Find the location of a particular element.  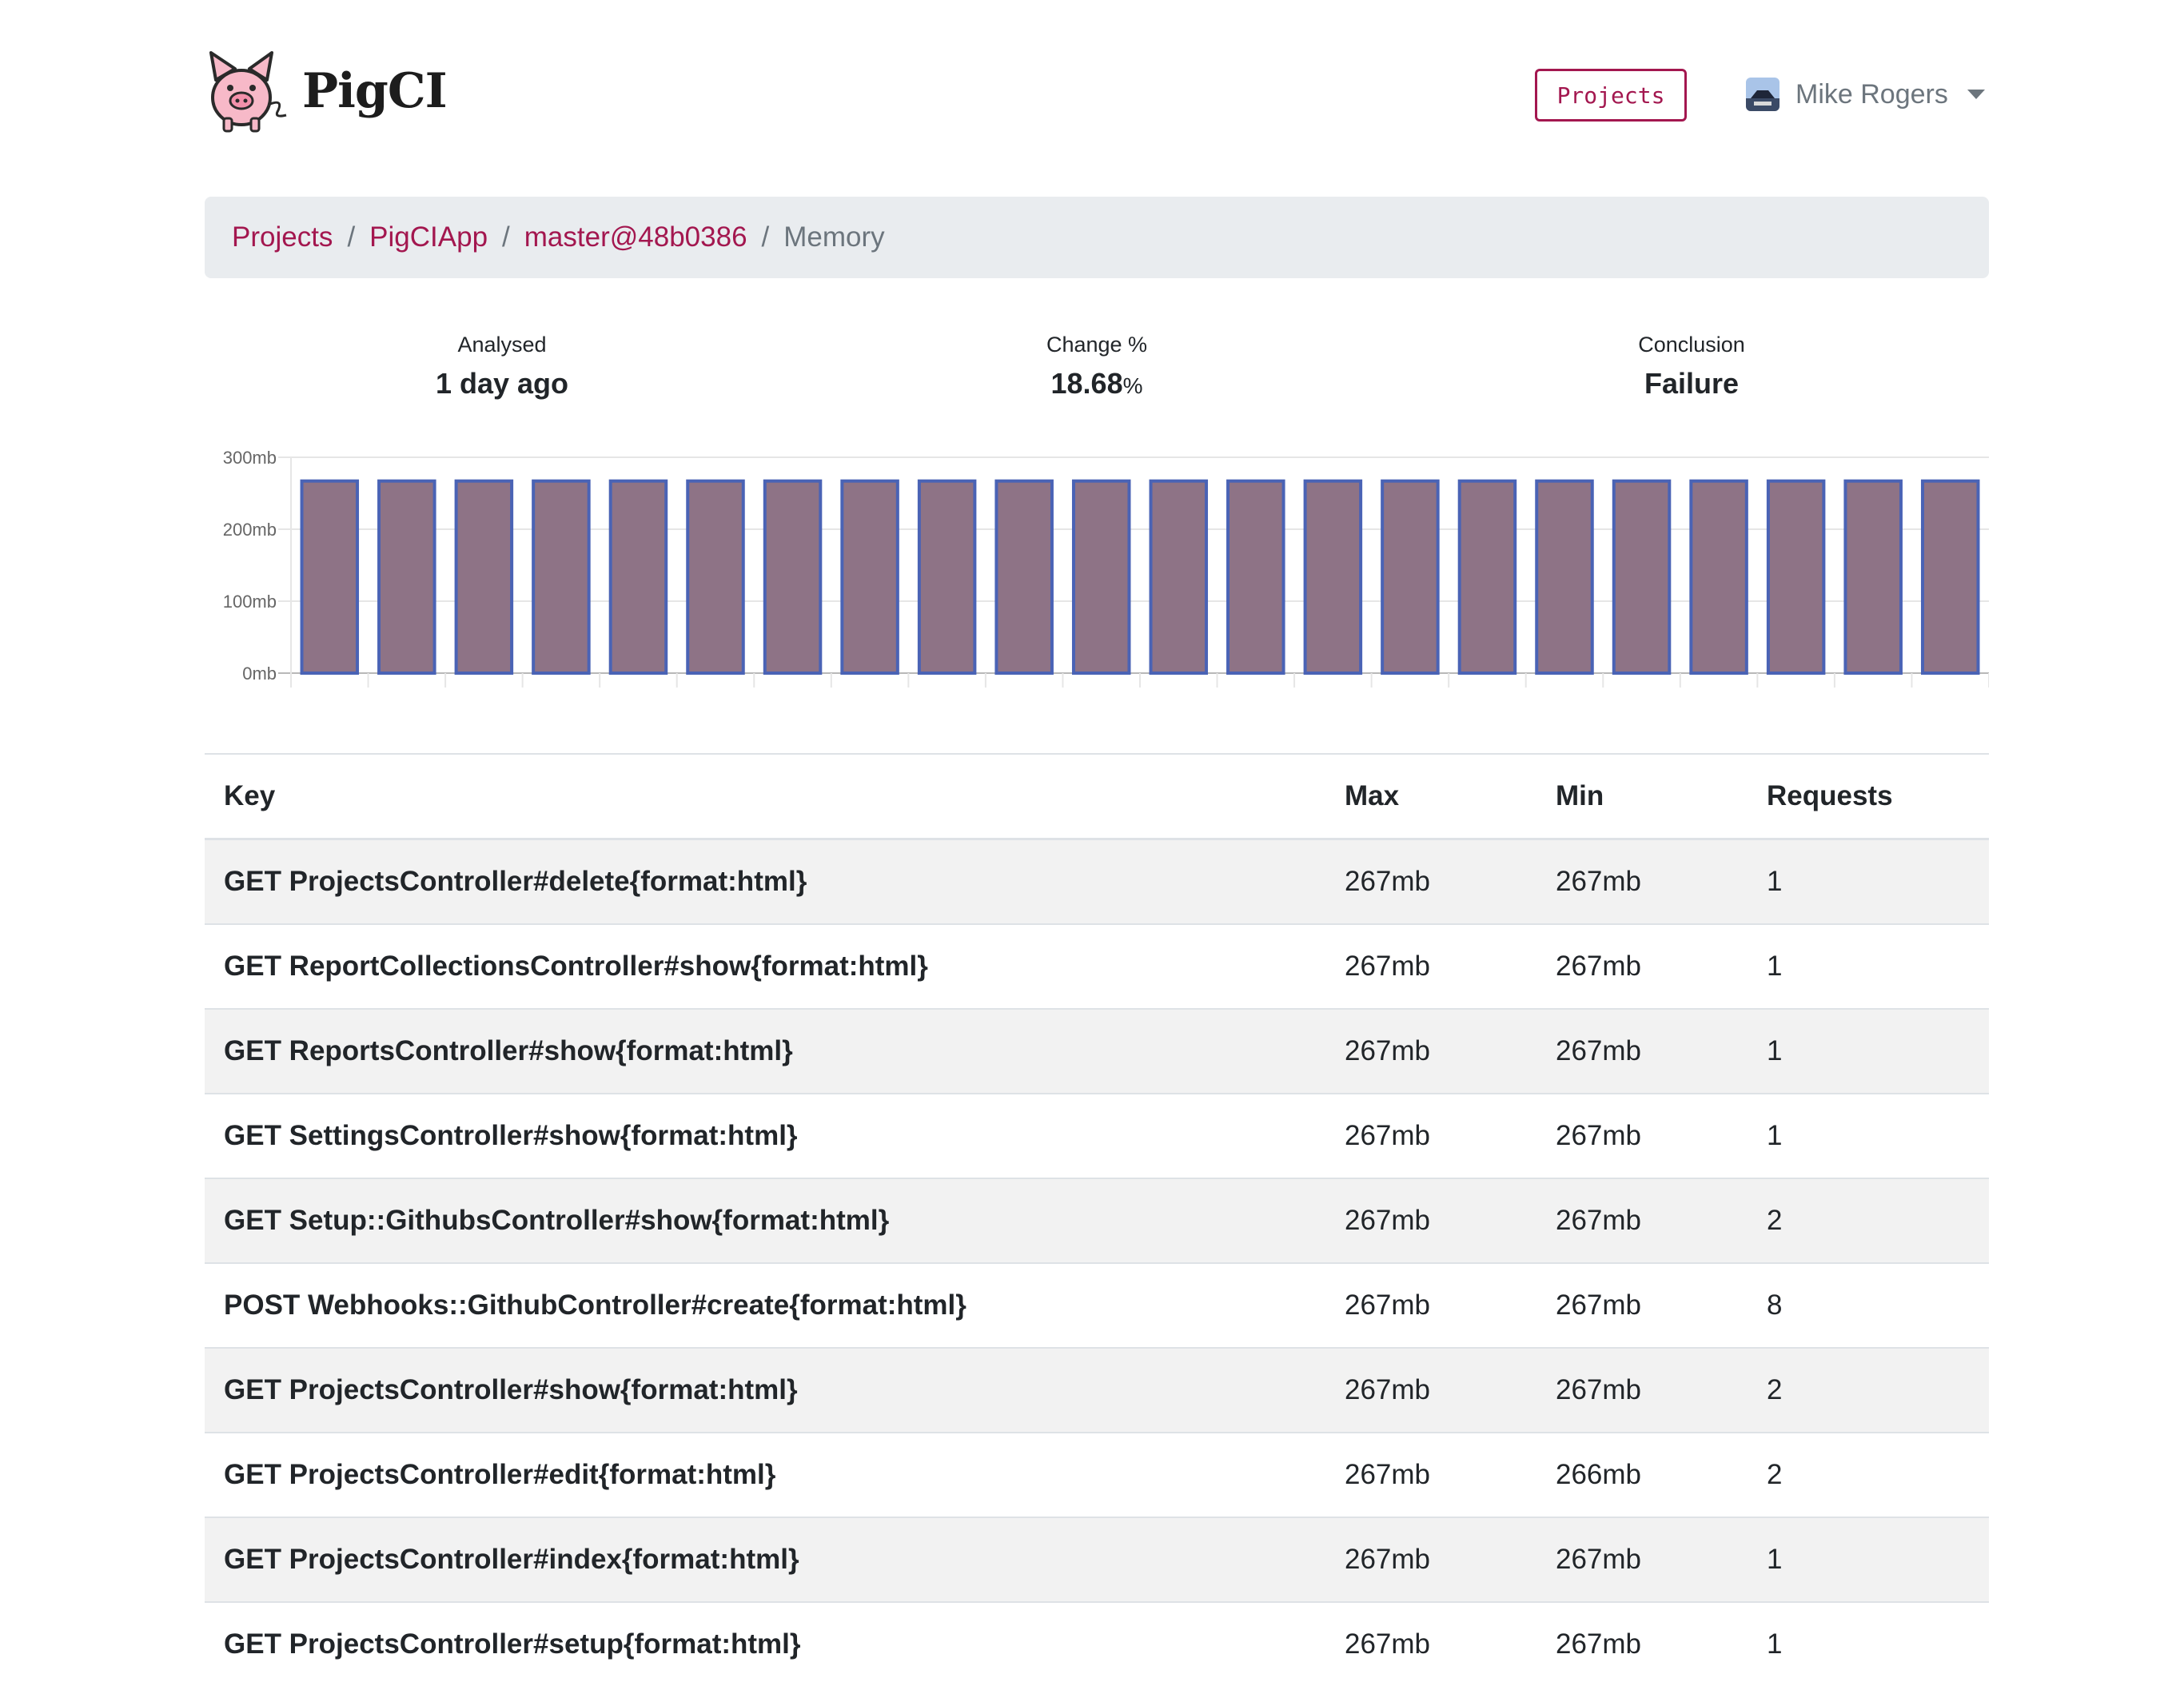

stat-value: 1 day ago is located at coordinates (502, 383).